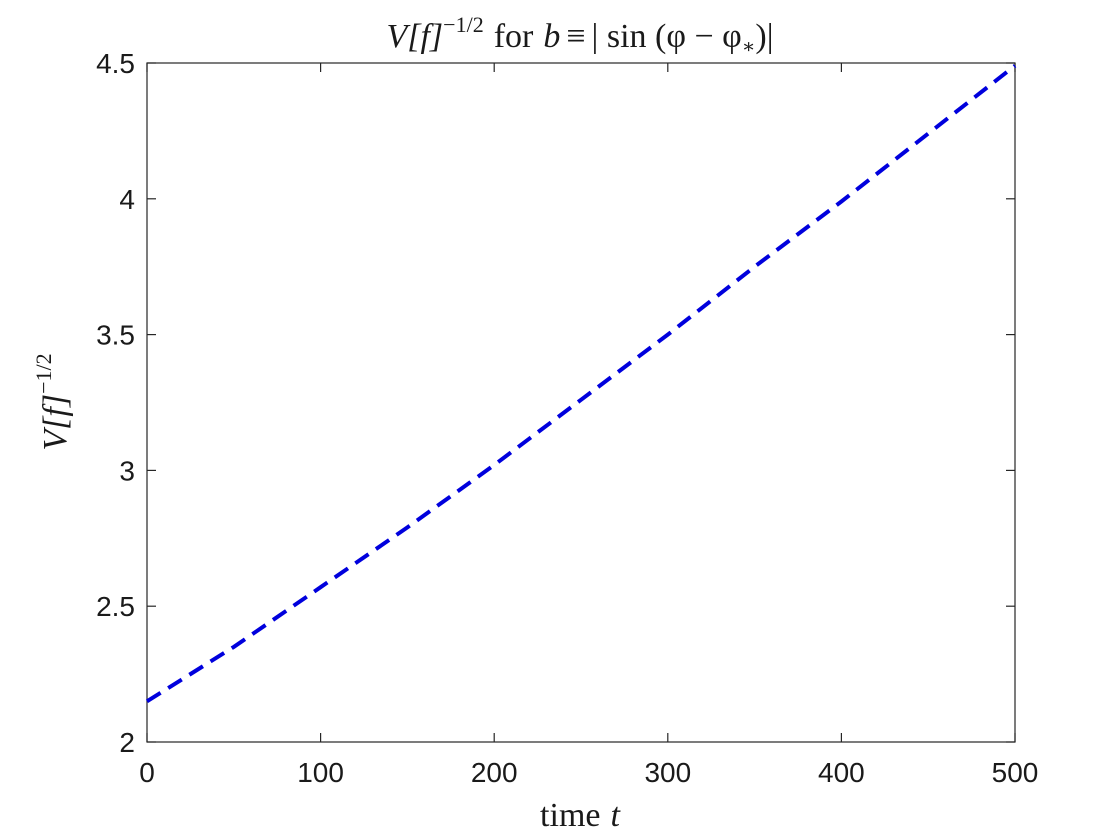 This screenshot has height=840, width=1120. What do you see at coordinates (494, 772) in the screenshot?
I see `x-tick-label: 200` at bounding box center [494, 772].